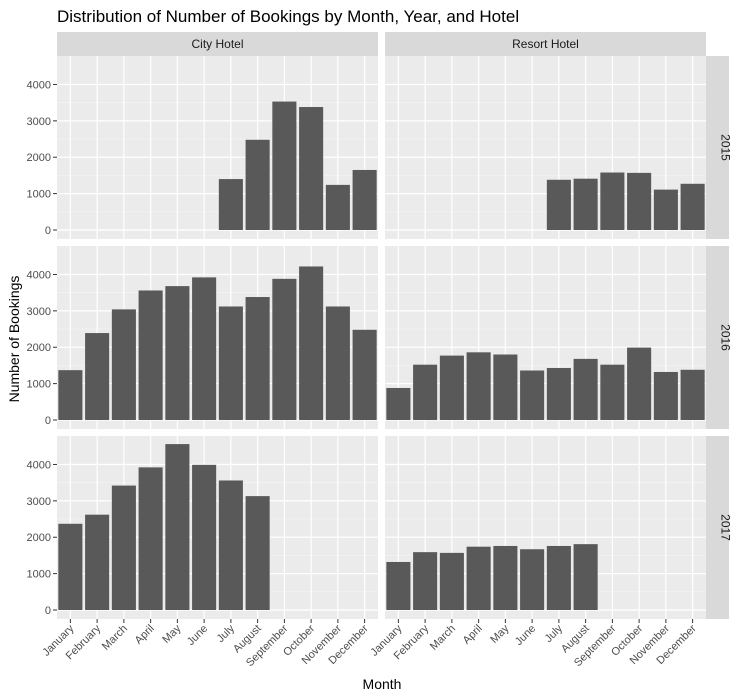  Describe the element at coordinates (14, 339) in the screenshot. I see `y-axis-title: Number of Bookings` at that location.